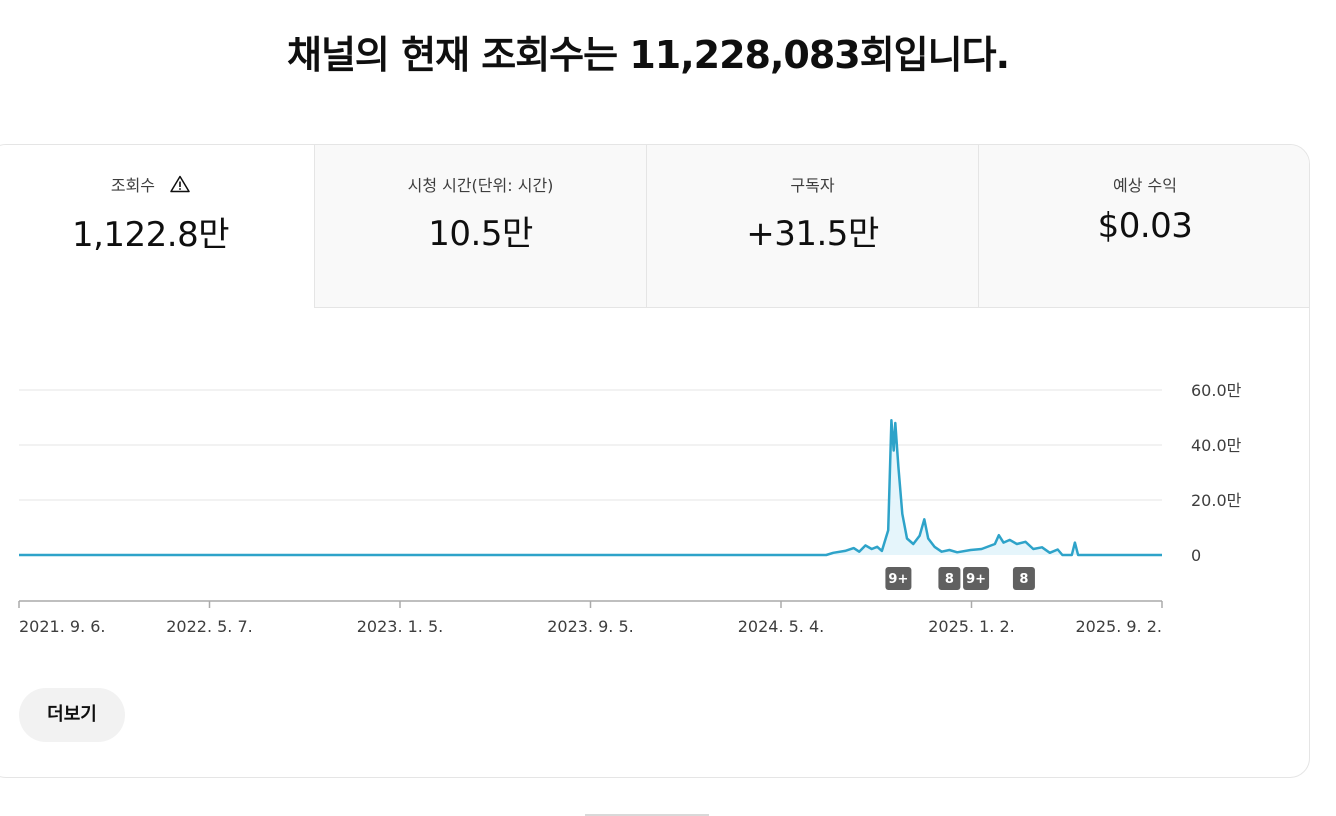  Describe the element at coordinates (590, 626) in the screenshot. I see `x-tick-label: 2023. 9. 5.` at that location.